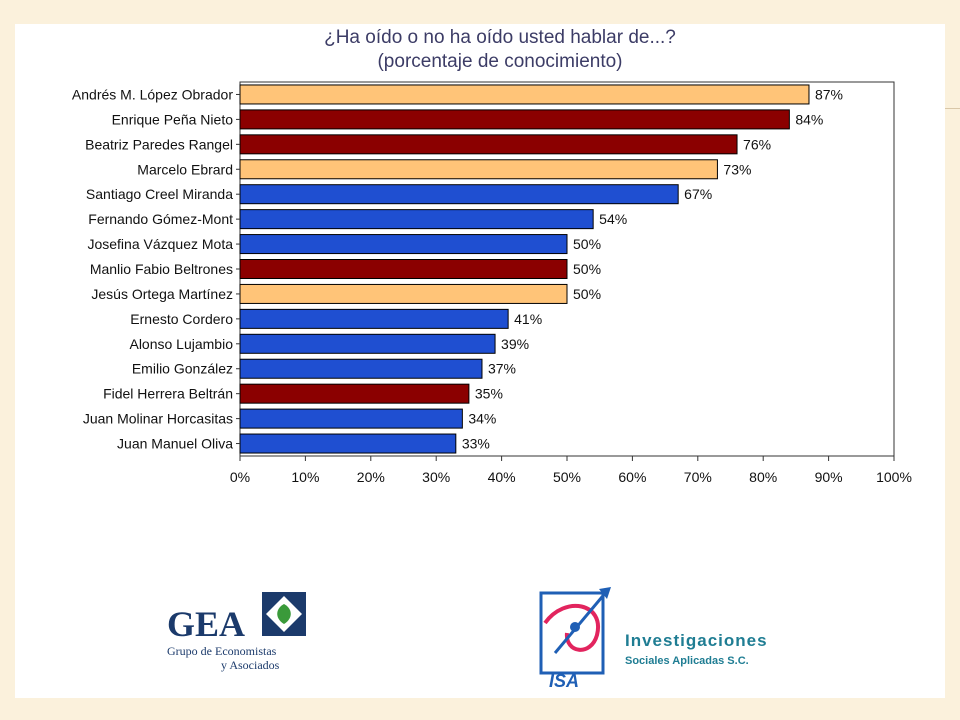 Image resolution: width=960 pixels, height=720 pixels. Describe the element at coordinates (809, 119) in the screenshot. I see `data-label: 84%` at that location.